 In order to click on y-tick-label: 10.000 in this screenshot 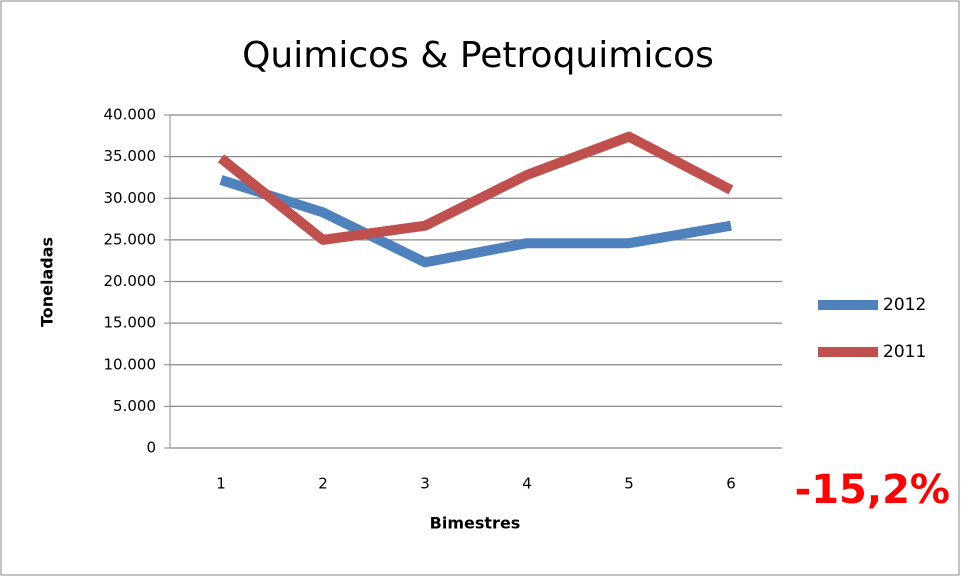, I will do `click(130, 364)`.